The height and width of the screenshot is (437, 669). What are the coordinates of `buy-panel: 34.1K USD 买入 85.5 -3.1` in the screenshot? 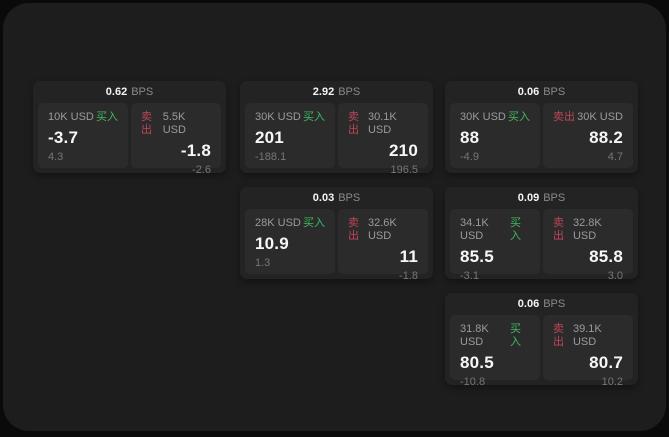 It's located at (495, 245).